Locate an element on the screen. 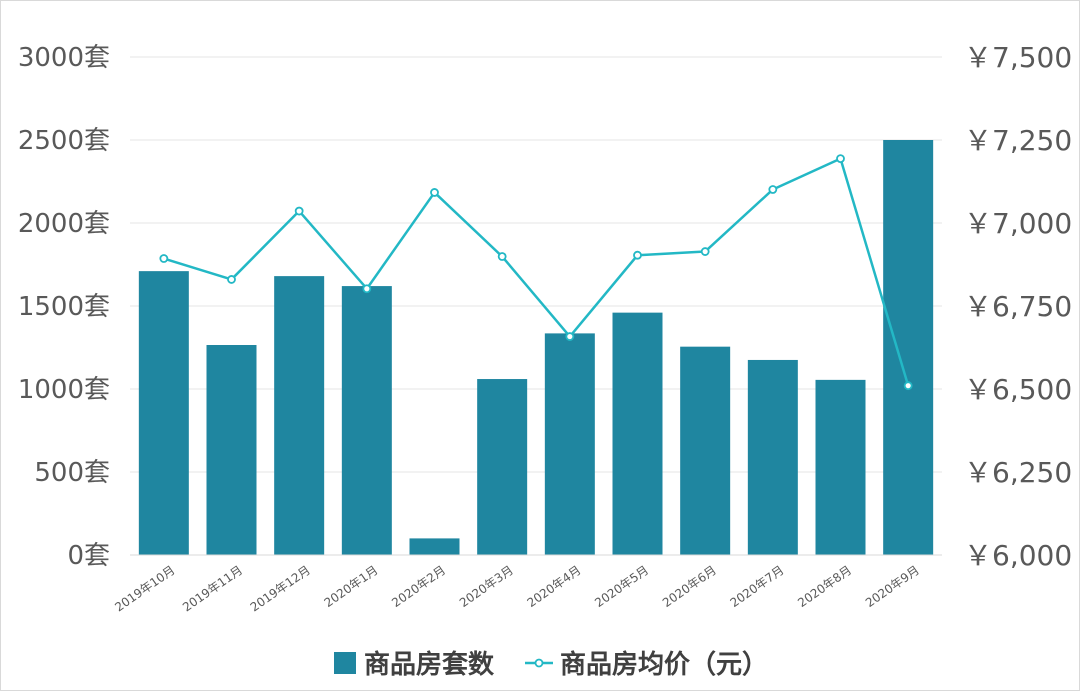 This screenshot has height=691, width=1080. left-tick-label: 3000套 is located at coordinates (64, 58).